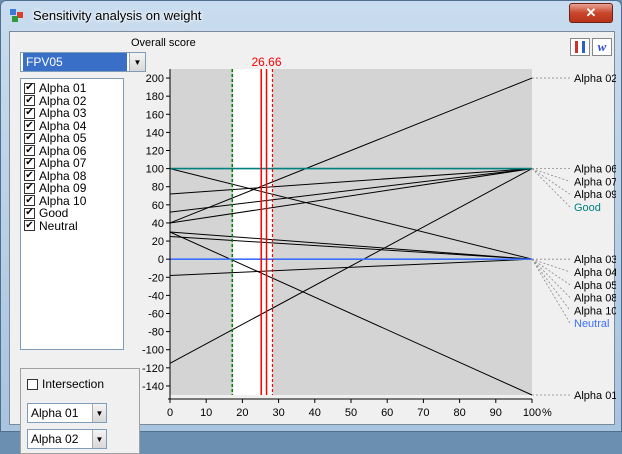  I want to click on y-tick-label: 80, so click(158, 188).